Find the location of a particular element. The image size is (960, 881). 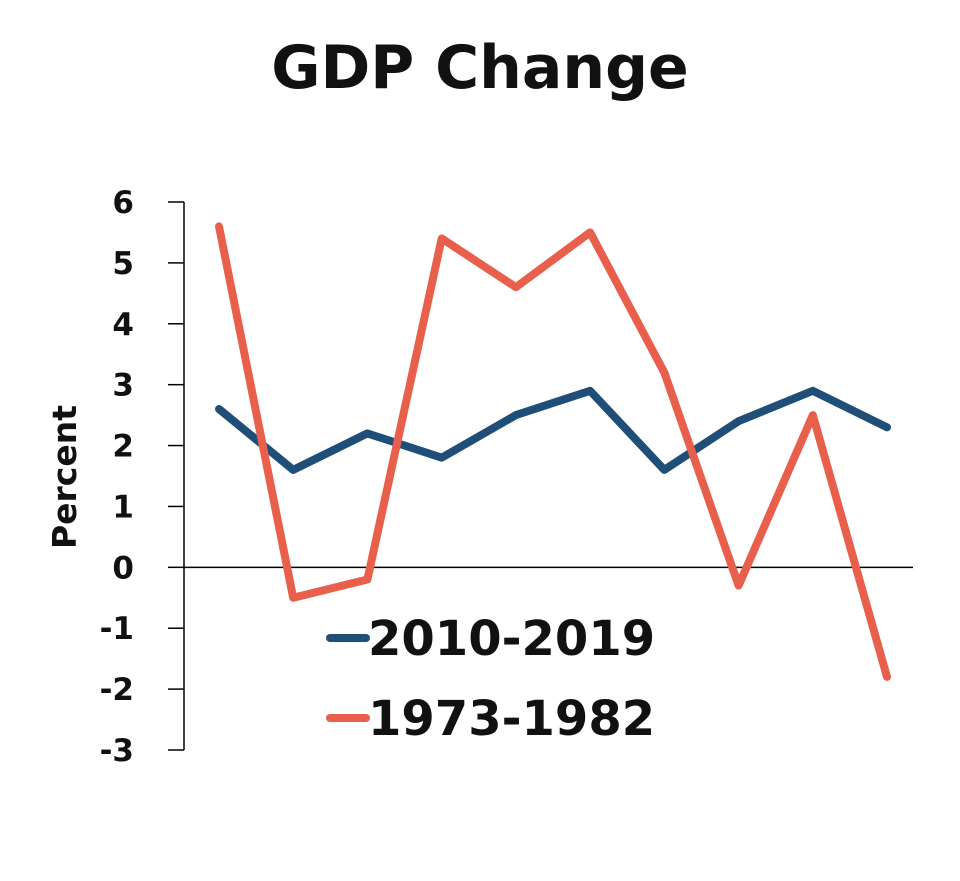

y-tick-label: -3 is located at coordinates (117, 751).